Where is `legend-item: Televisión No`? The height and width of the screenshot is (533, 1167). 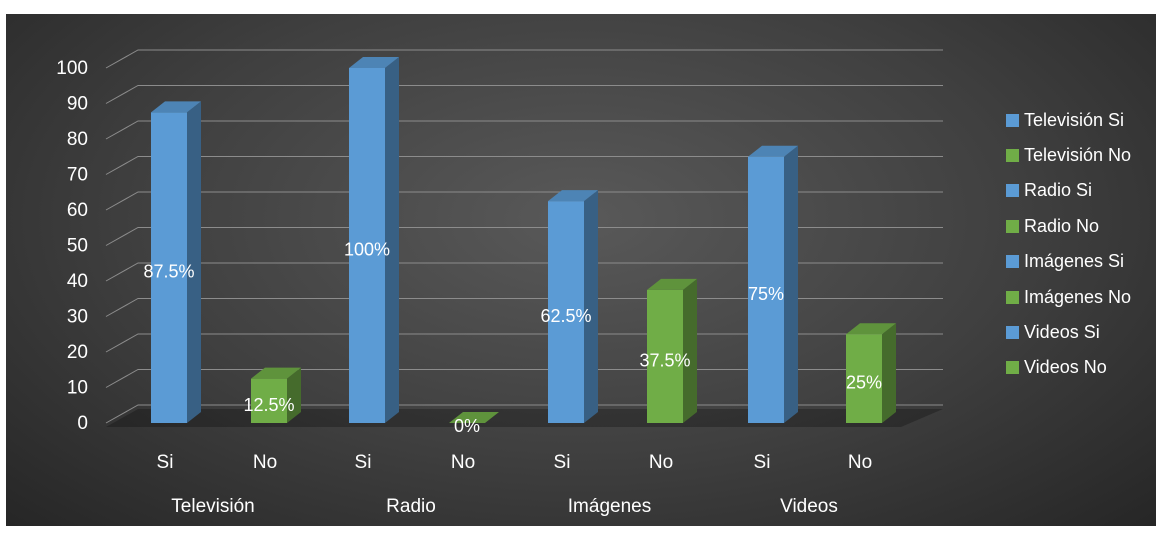 legend-item: Televisión No is located at coordinates (1068, 155).